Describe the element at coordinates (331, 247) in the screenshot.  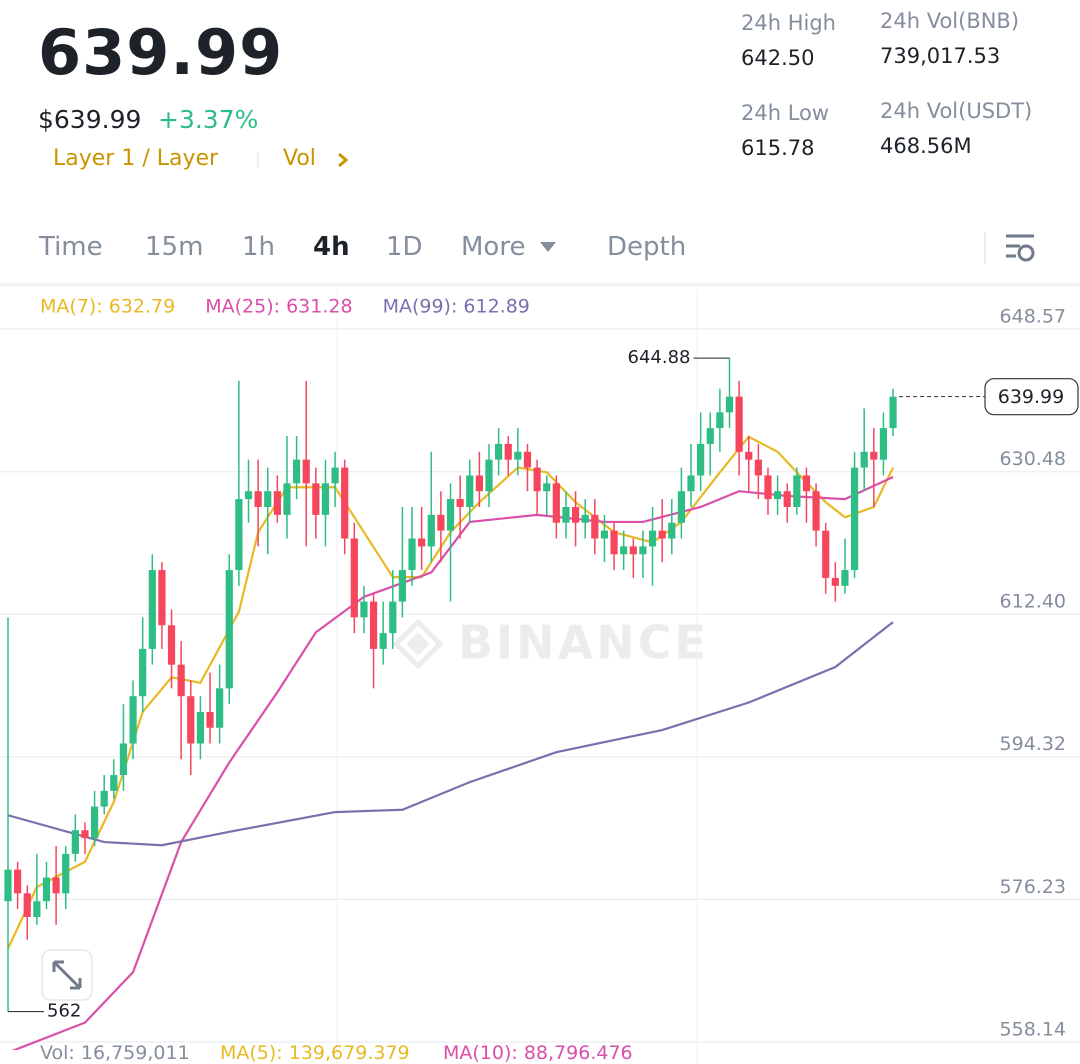
I see `tab: 4h` at that location.